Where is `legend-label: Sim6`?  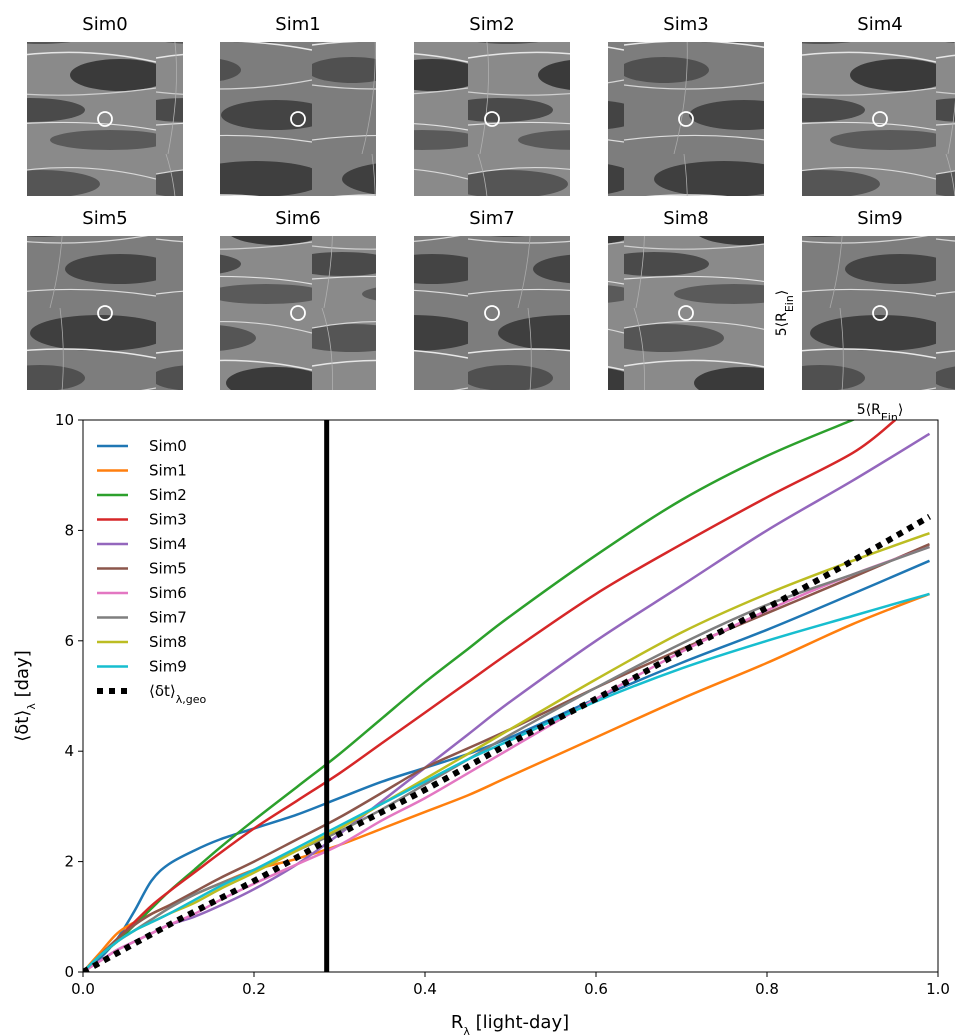
legend-label: Sim6 is located at coordinates (168, 593).